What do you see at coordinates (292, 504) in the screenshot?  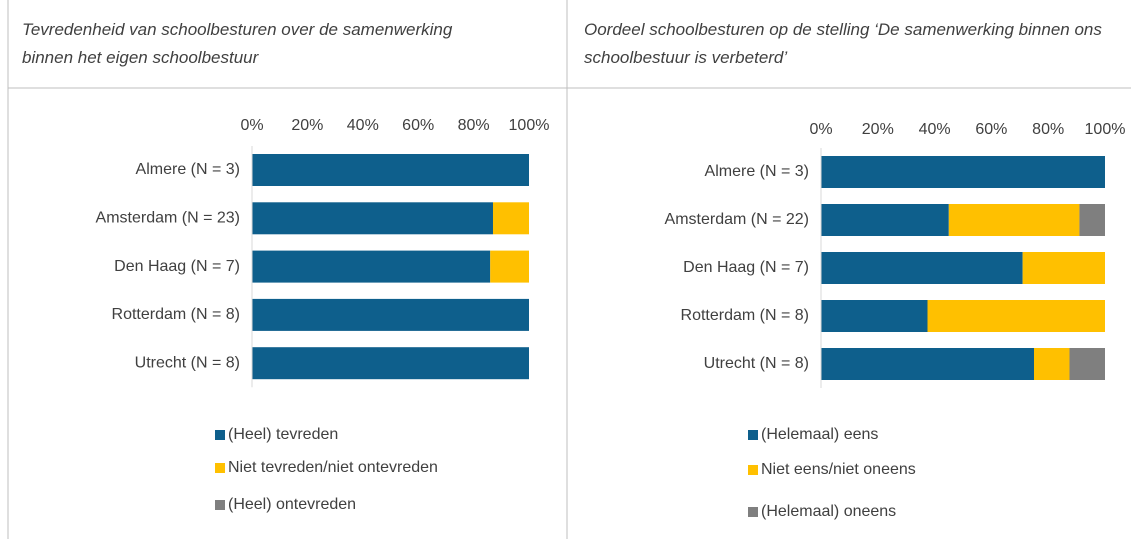 I see `legend-label: (Heel) ontevreden` at bounding box center [292, 504].